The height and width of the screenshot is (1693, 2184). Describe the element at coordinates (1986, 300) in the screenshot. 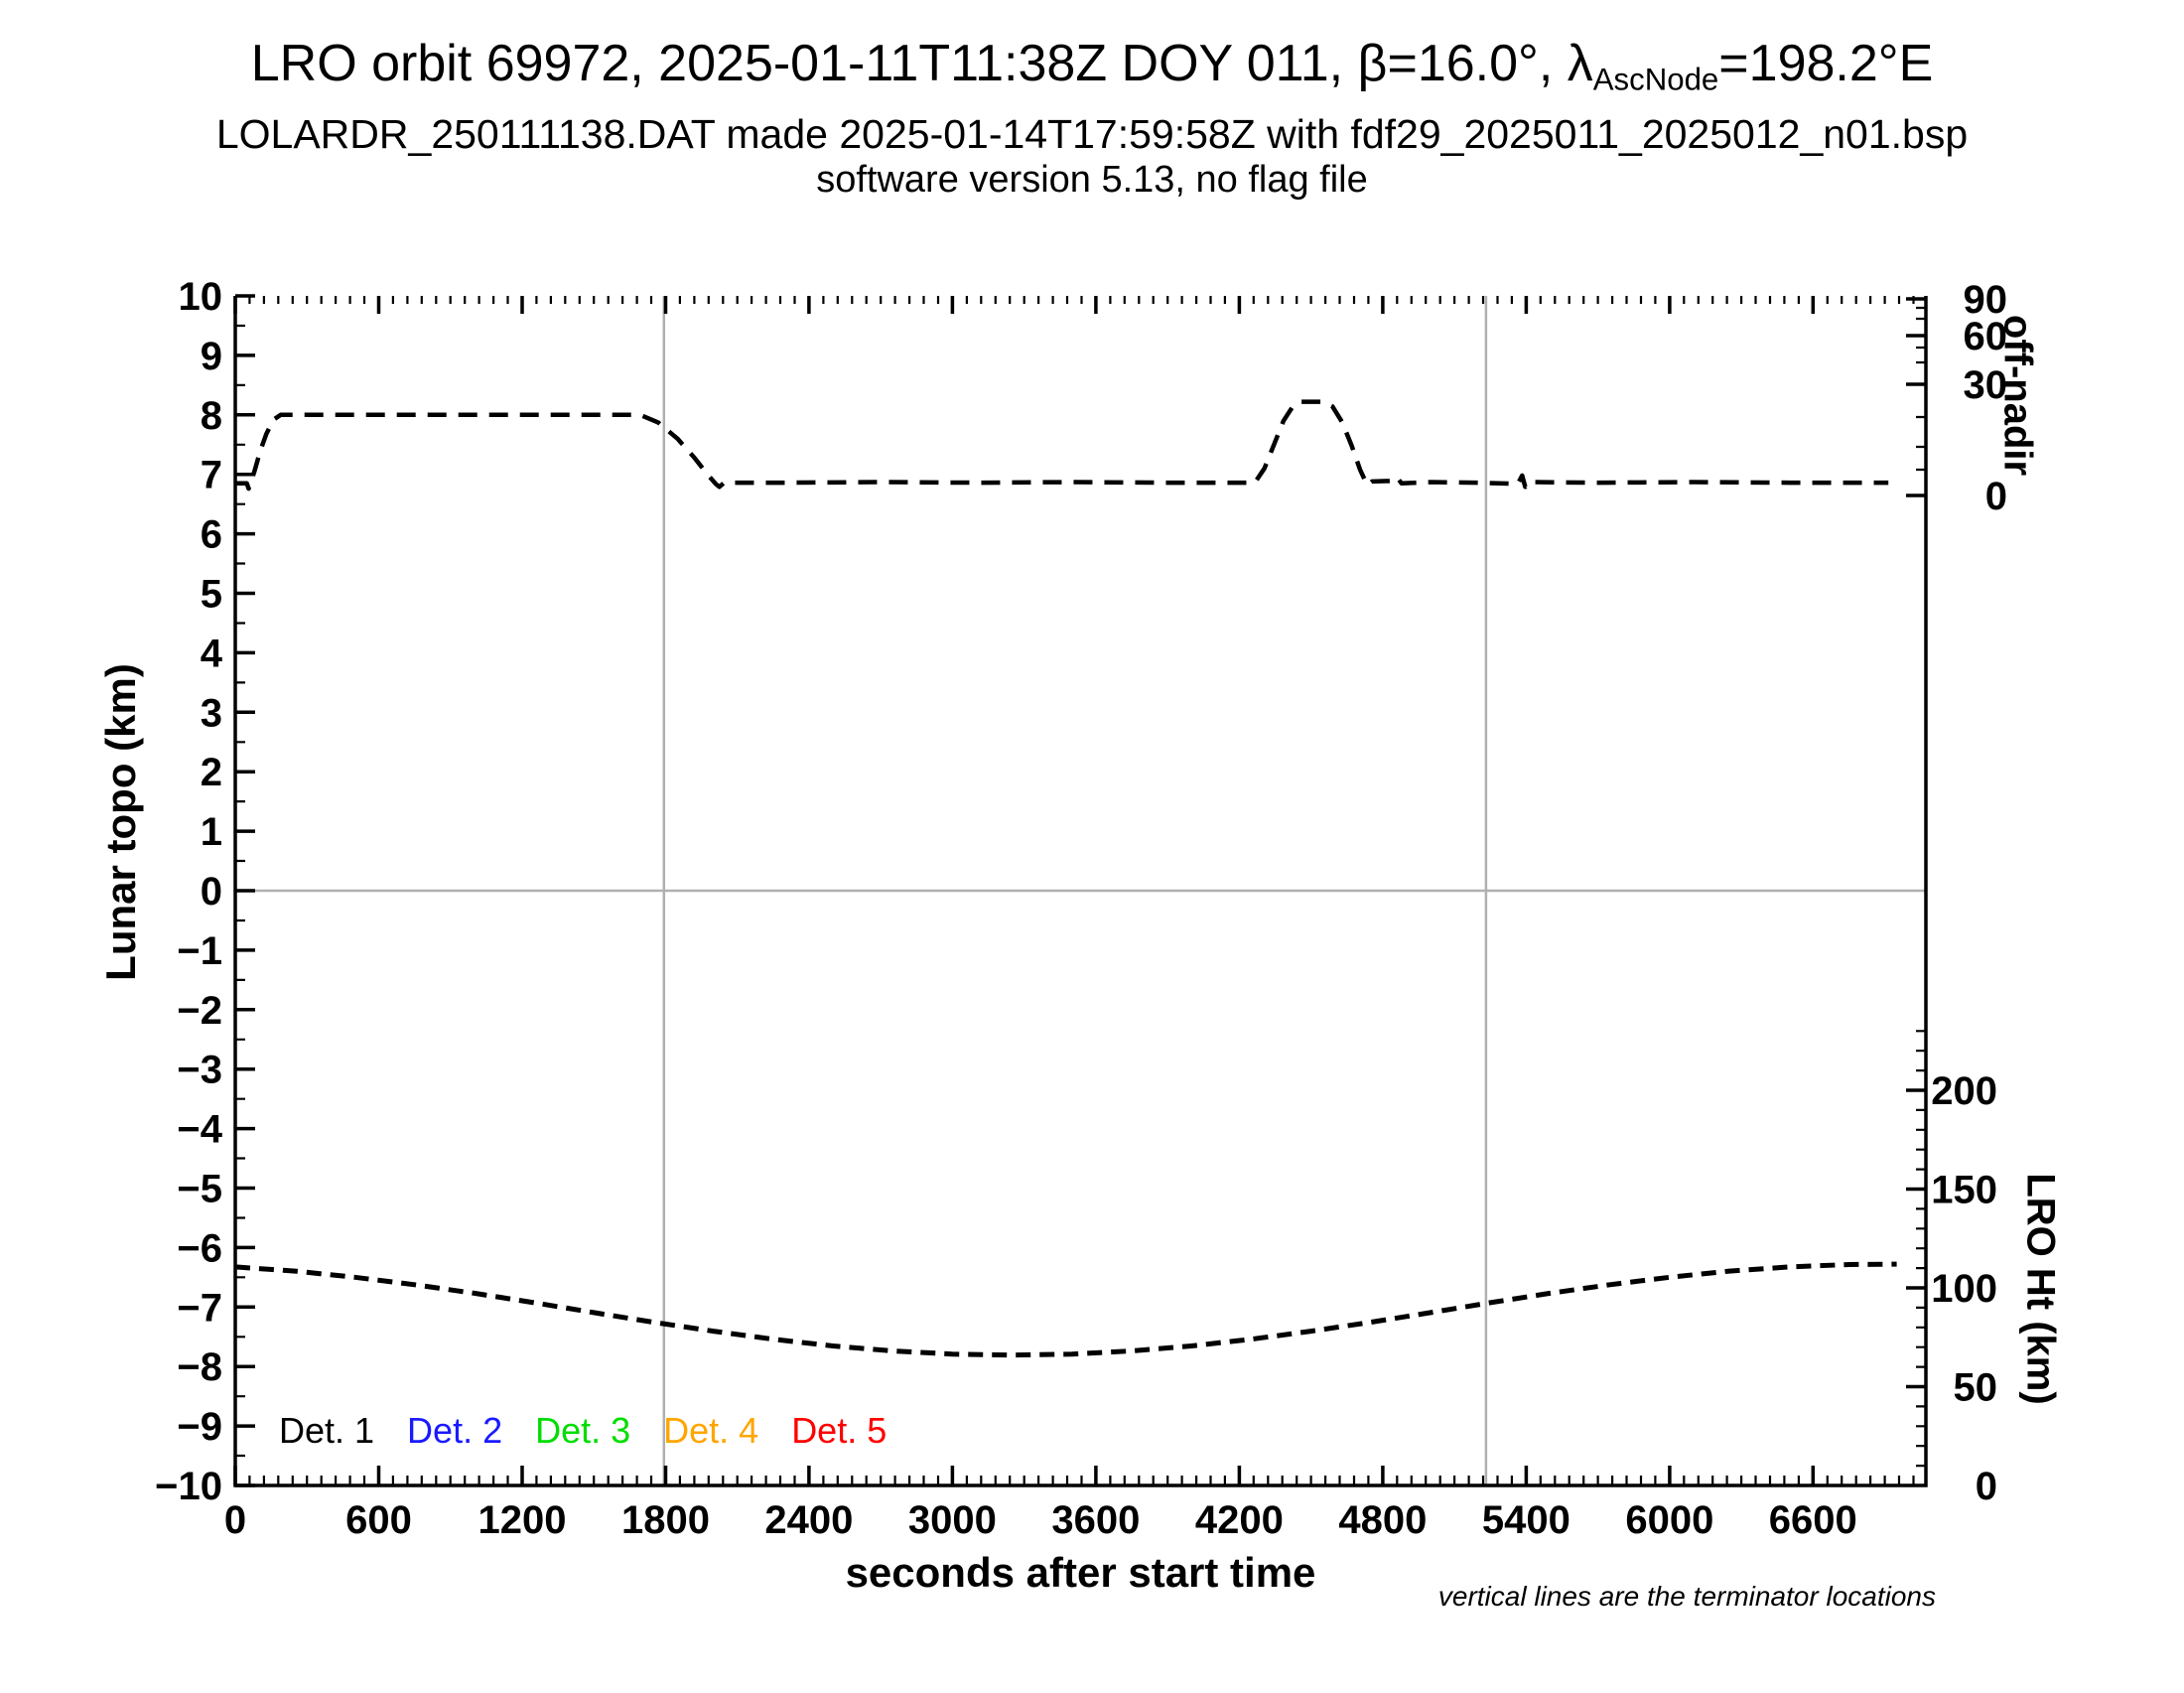

I see `off-nadir-tick-label: 90` at that location.